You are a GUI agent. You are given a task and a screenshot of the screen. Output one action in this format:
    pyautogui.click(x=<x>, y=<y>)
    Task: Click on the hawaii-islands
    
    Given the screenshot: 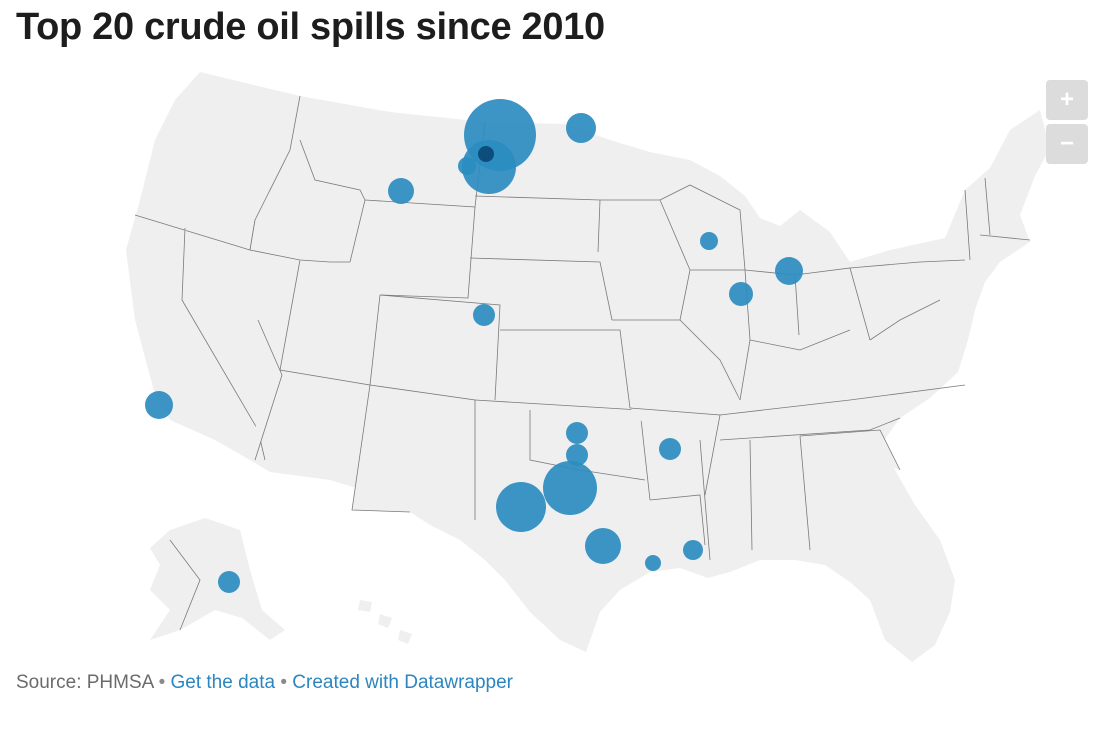 What is the action you would take?
    pyautogui.click(x=385, y=622)
    